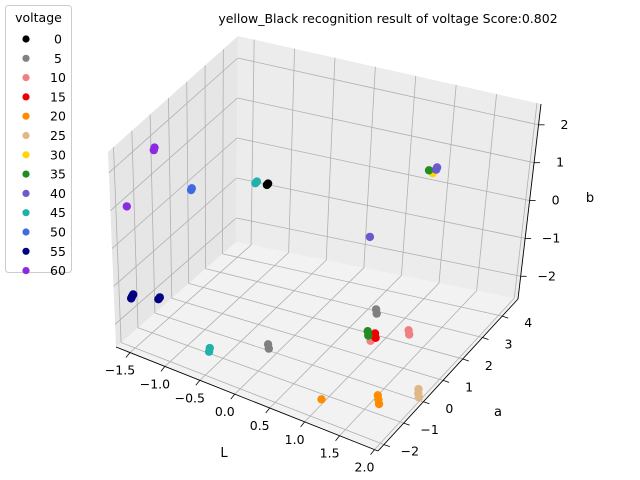 The height and width of the screenshot is (480, 640). What do you see at coordinates (295, 439) in the screenshot?
I see `x-tick-label: 1.0` at bounding box center [295, 439].